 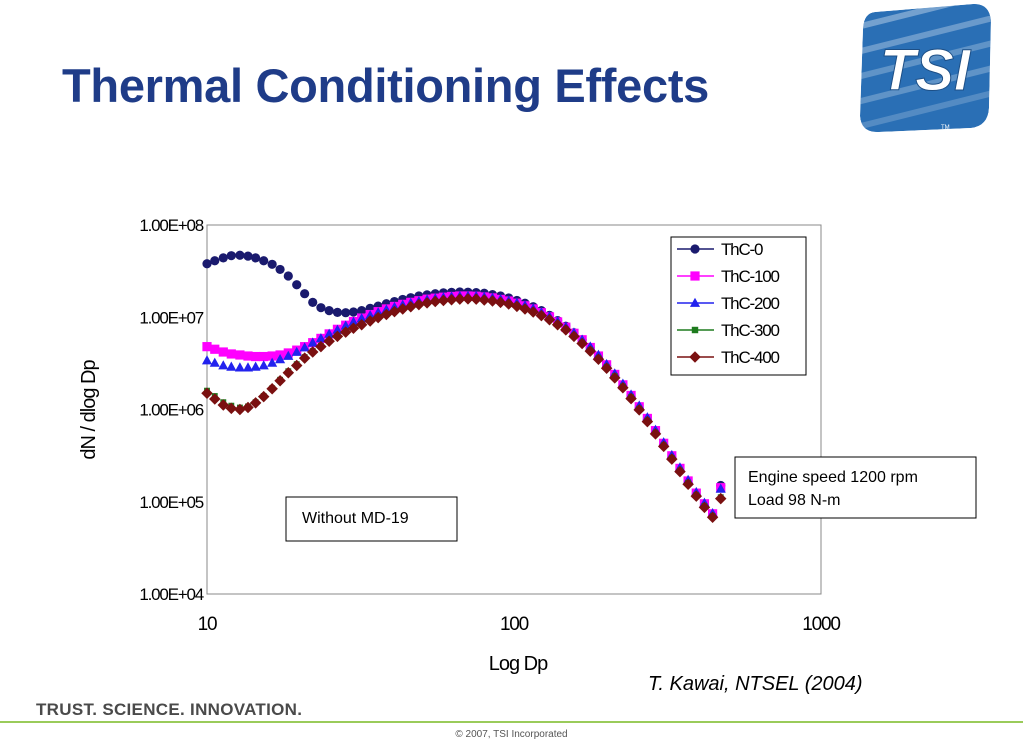 I want to click on annotation-engine-line-1: Engine speed 1200 rpm, so click(x=833, y=477).